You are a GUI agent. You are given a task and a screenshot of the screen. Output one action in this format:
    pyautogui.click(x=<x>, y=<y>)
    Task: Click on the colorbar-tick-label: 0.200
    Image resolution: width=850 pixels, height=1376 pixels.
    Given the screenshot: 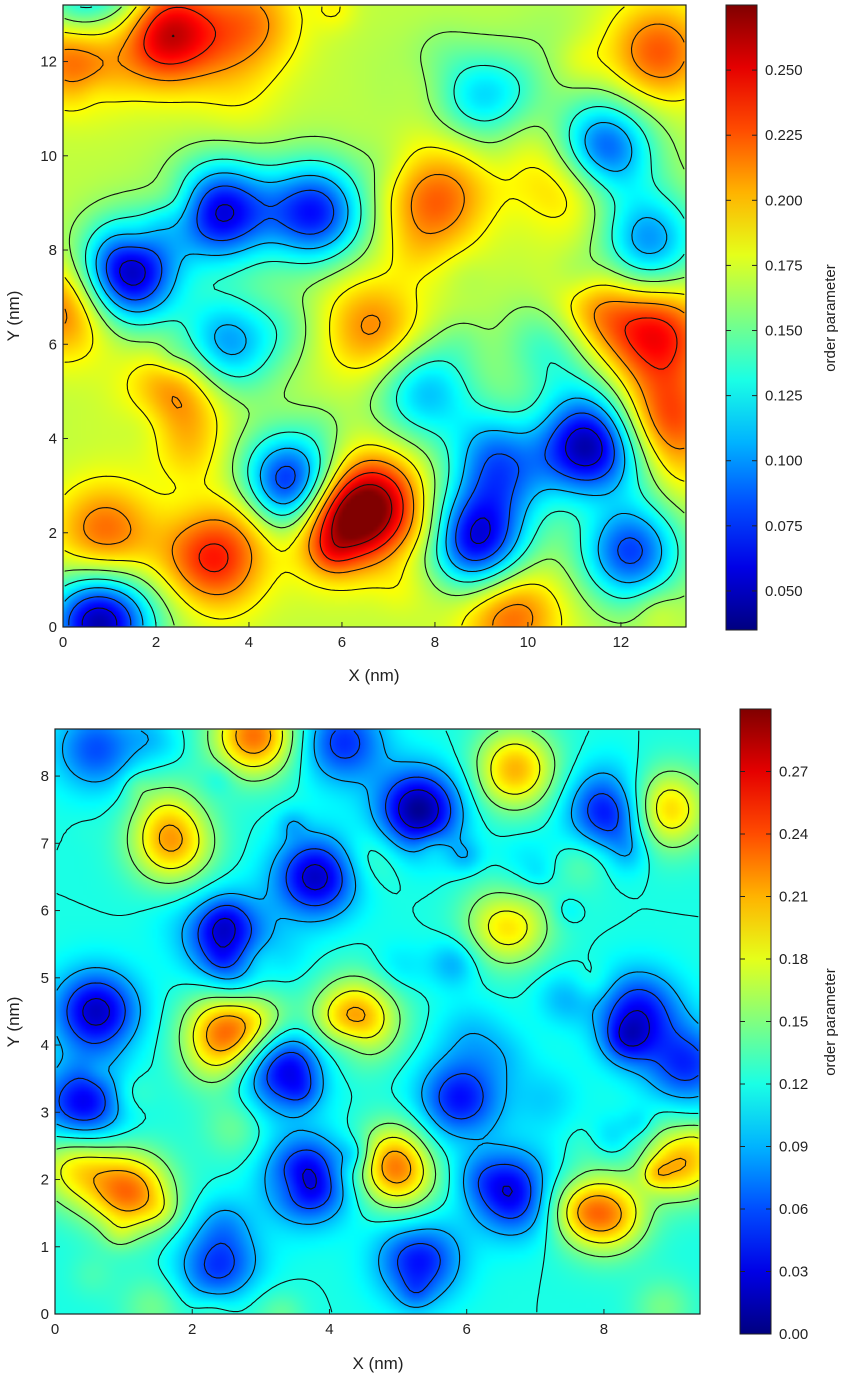 What is the action you would take?
    pyautogui.click(x=784, y=200)
    